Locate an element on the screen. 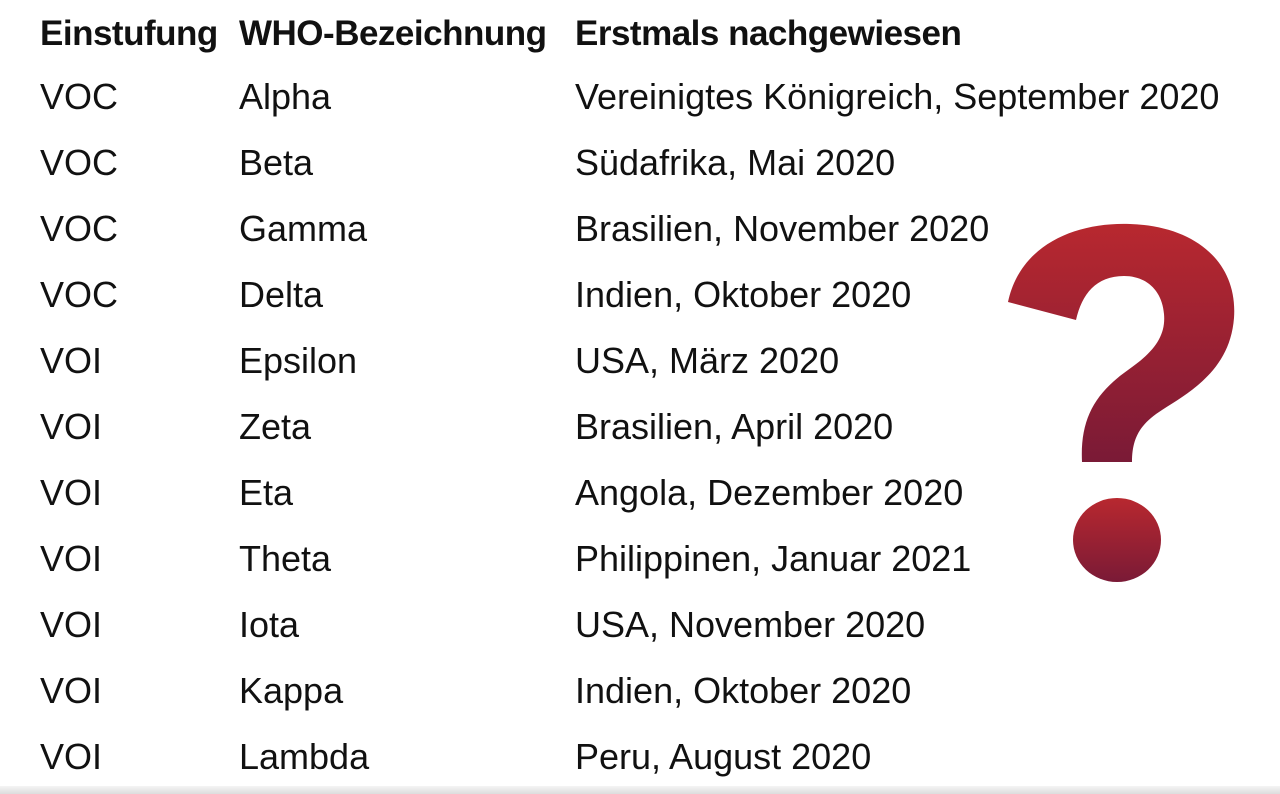  header-first-detected: Erstmals nachgewiesen is located at coordinates (768, 33).